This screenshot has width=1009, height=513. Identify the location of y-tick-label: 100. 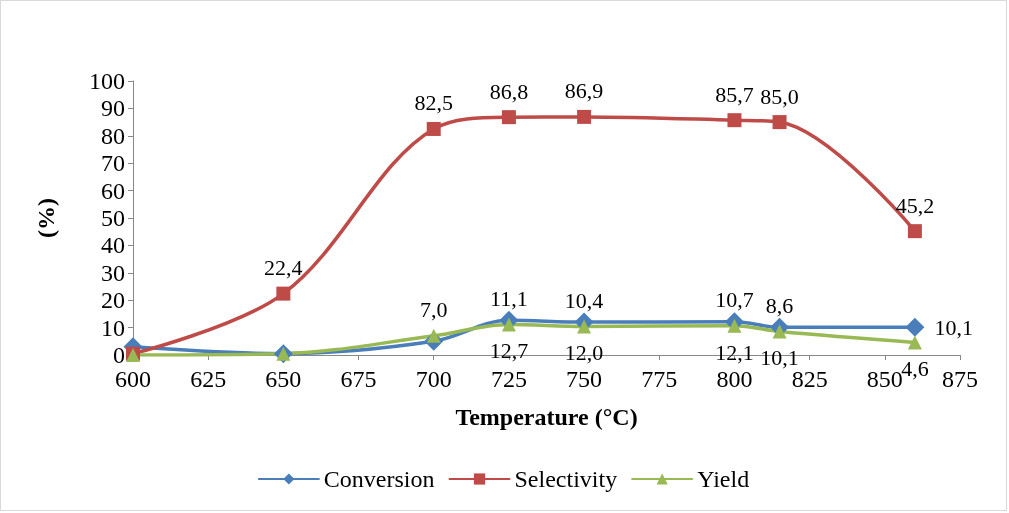
(107, 81).